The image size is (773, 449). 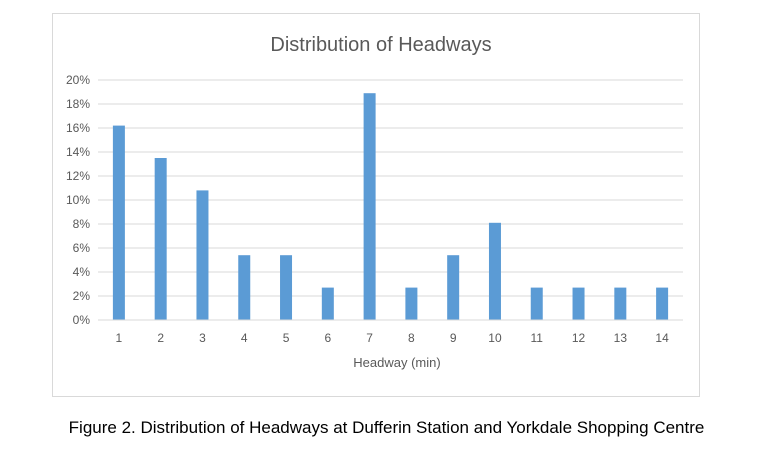 I want to click on y-tick-label: 20%, so click(x=78, y=80).